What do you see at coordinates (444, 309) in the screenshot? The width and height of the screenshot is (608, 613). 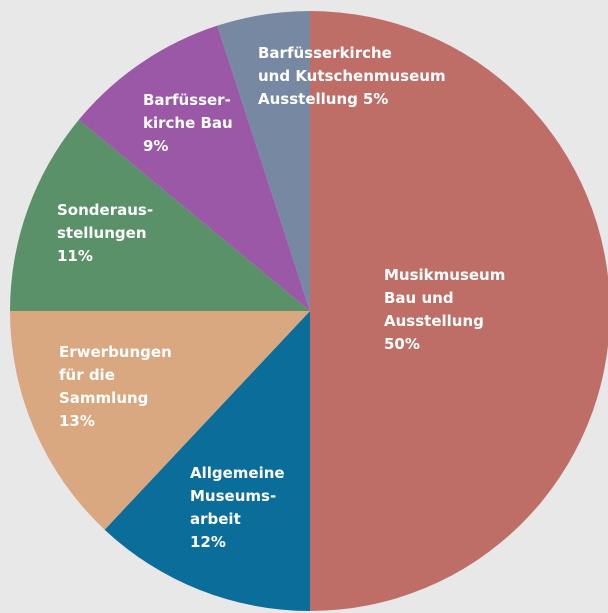 I see `slice-label: Musikmuseum Bau und Ausstellung 50%` at bounding box center [444, 309].